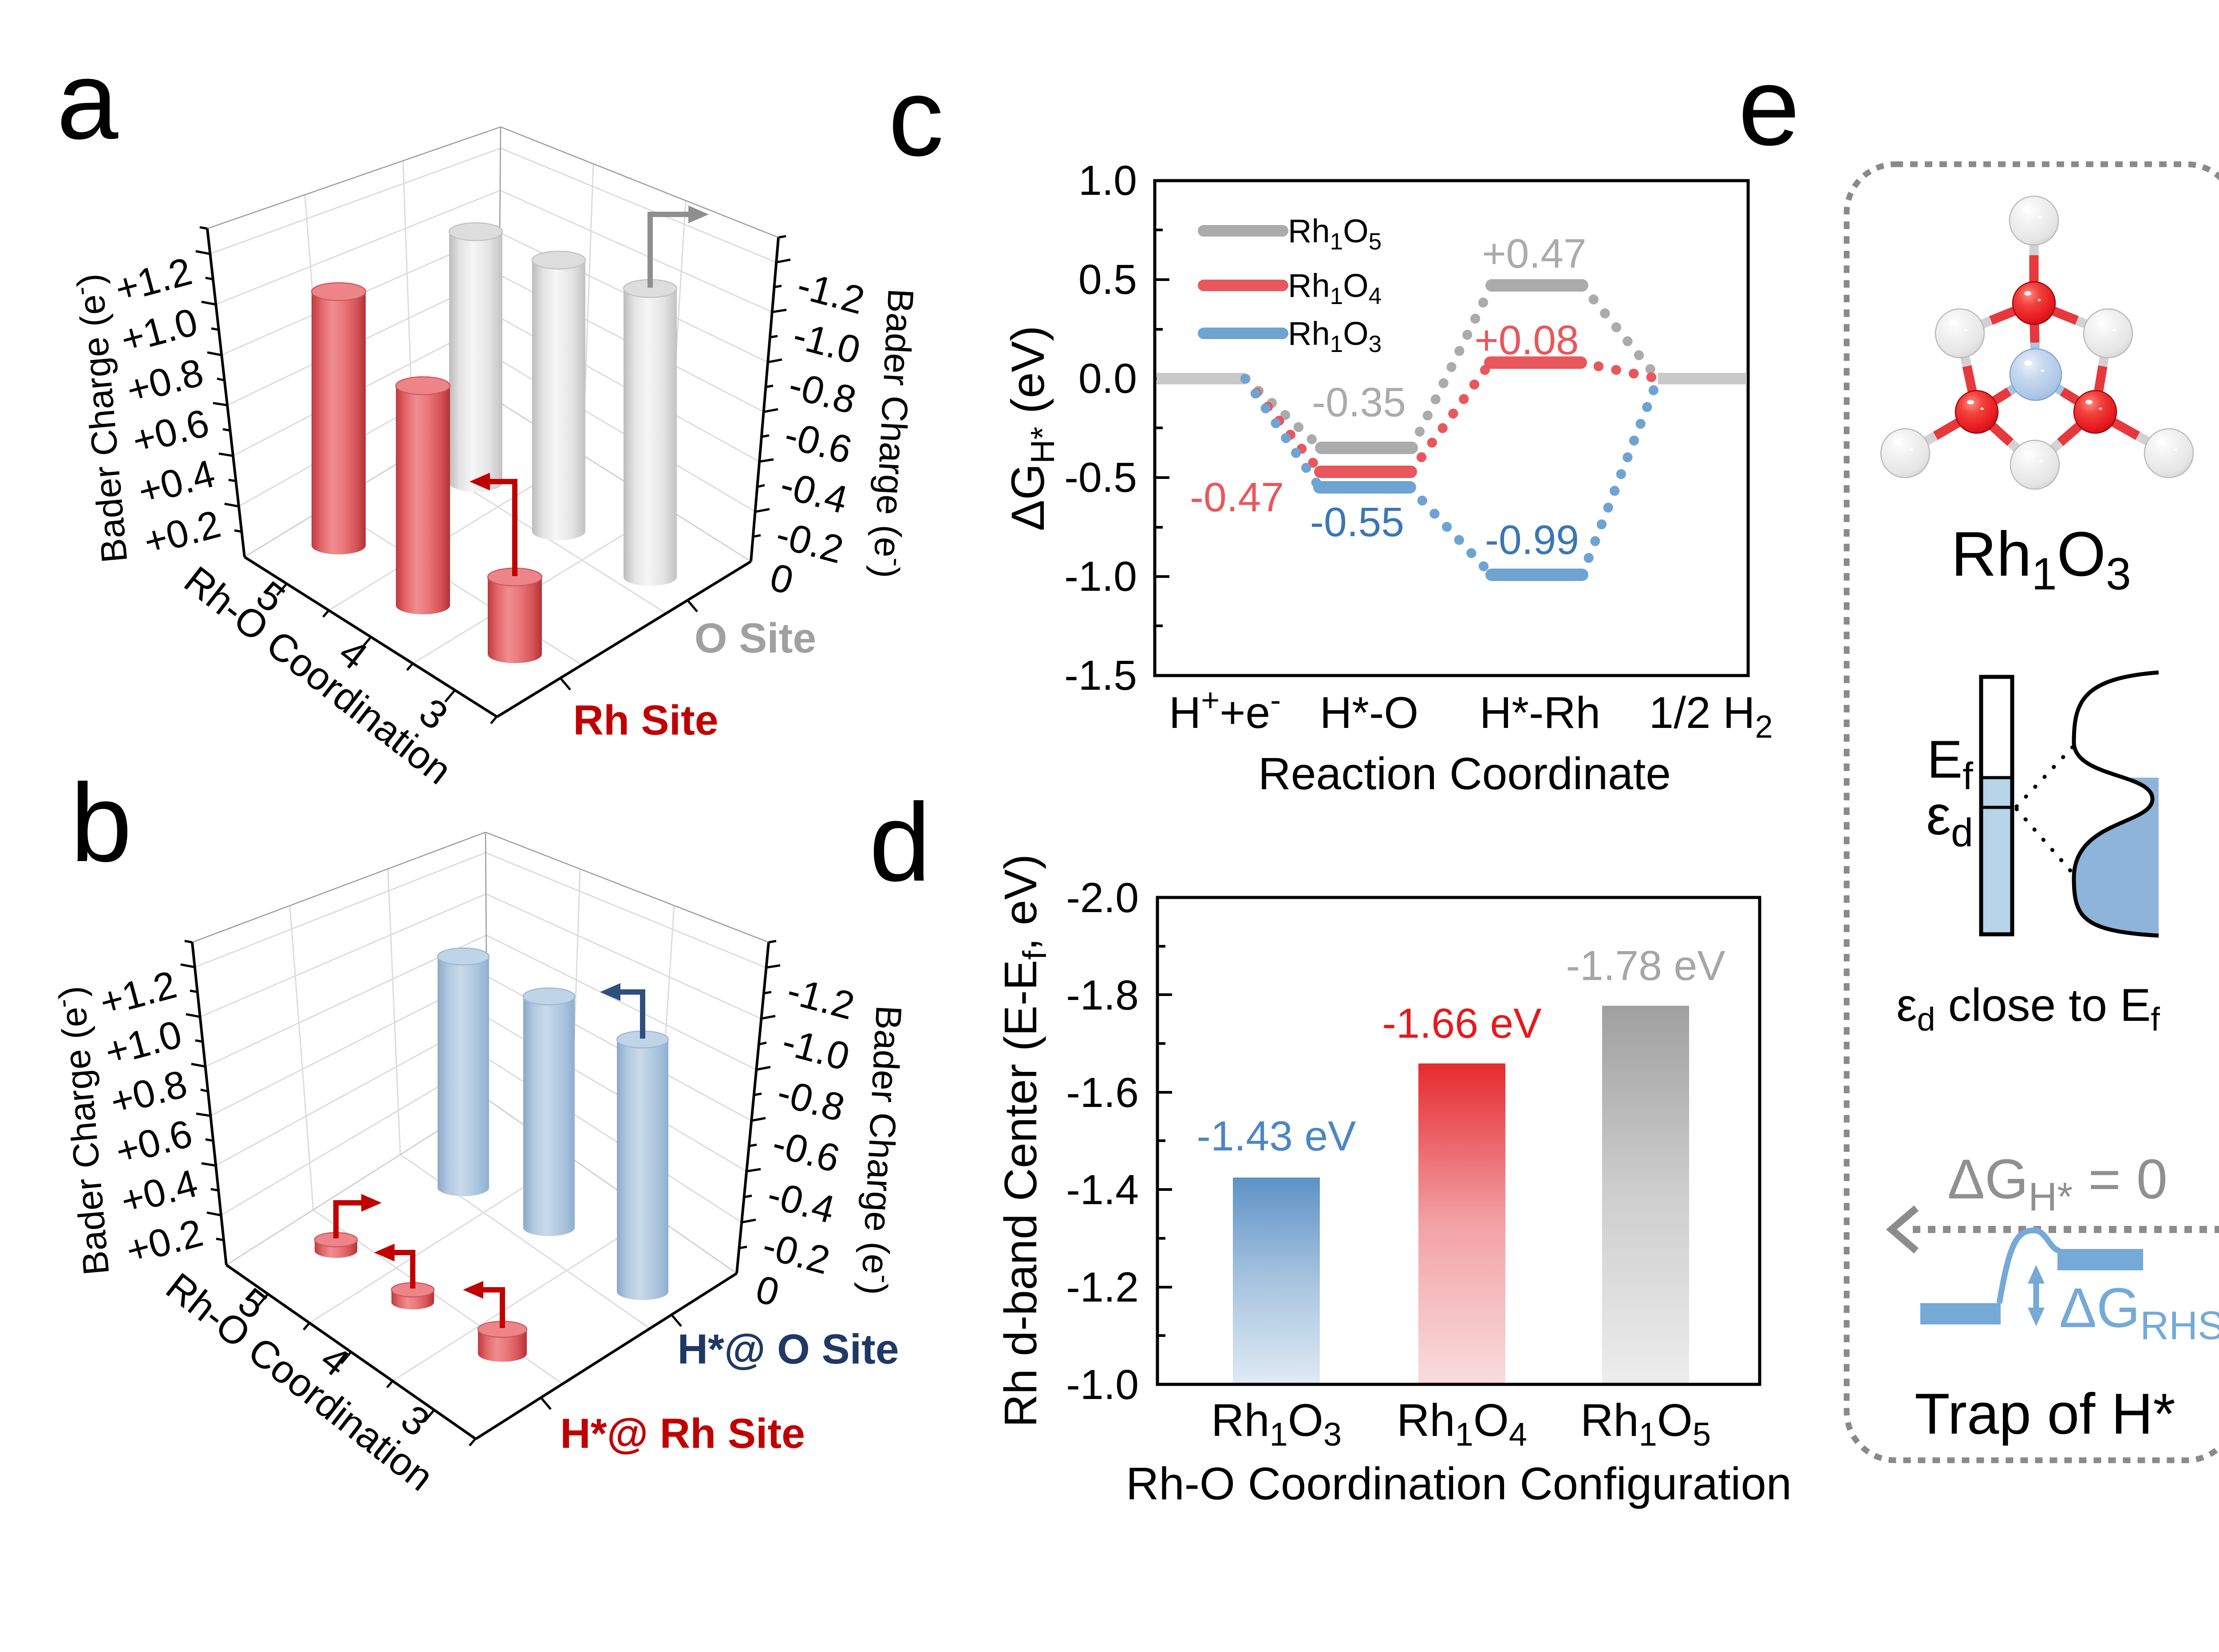 The width and height of the screenshot is (2219, 1652). Describe the element at coordinates (1107, 180) in the screenshot. I see `svg-text: 1.0` at that location.